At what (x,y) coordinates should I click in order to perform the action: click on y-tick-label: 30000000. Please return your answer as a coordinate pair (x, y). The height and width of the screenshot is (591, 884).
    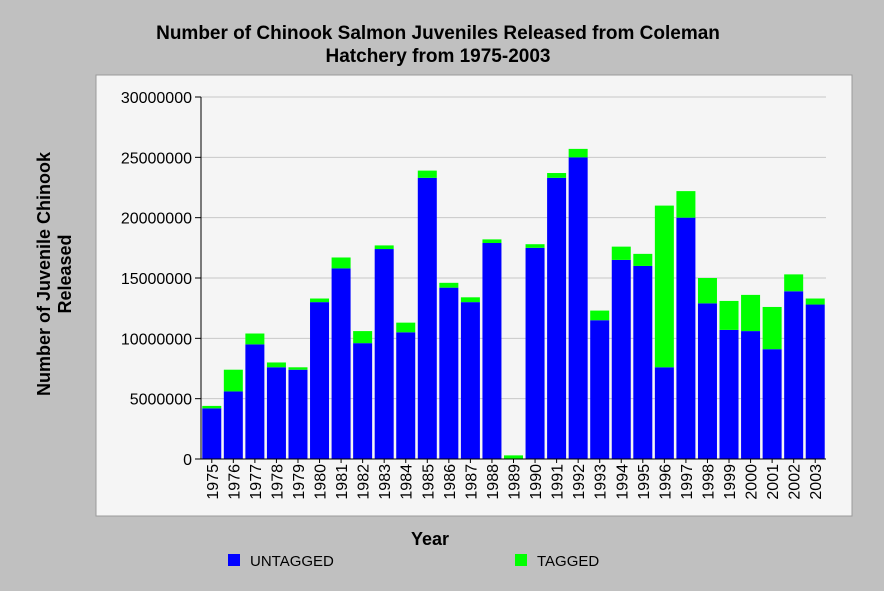
    Looking at the image, I should click on (156, 98).